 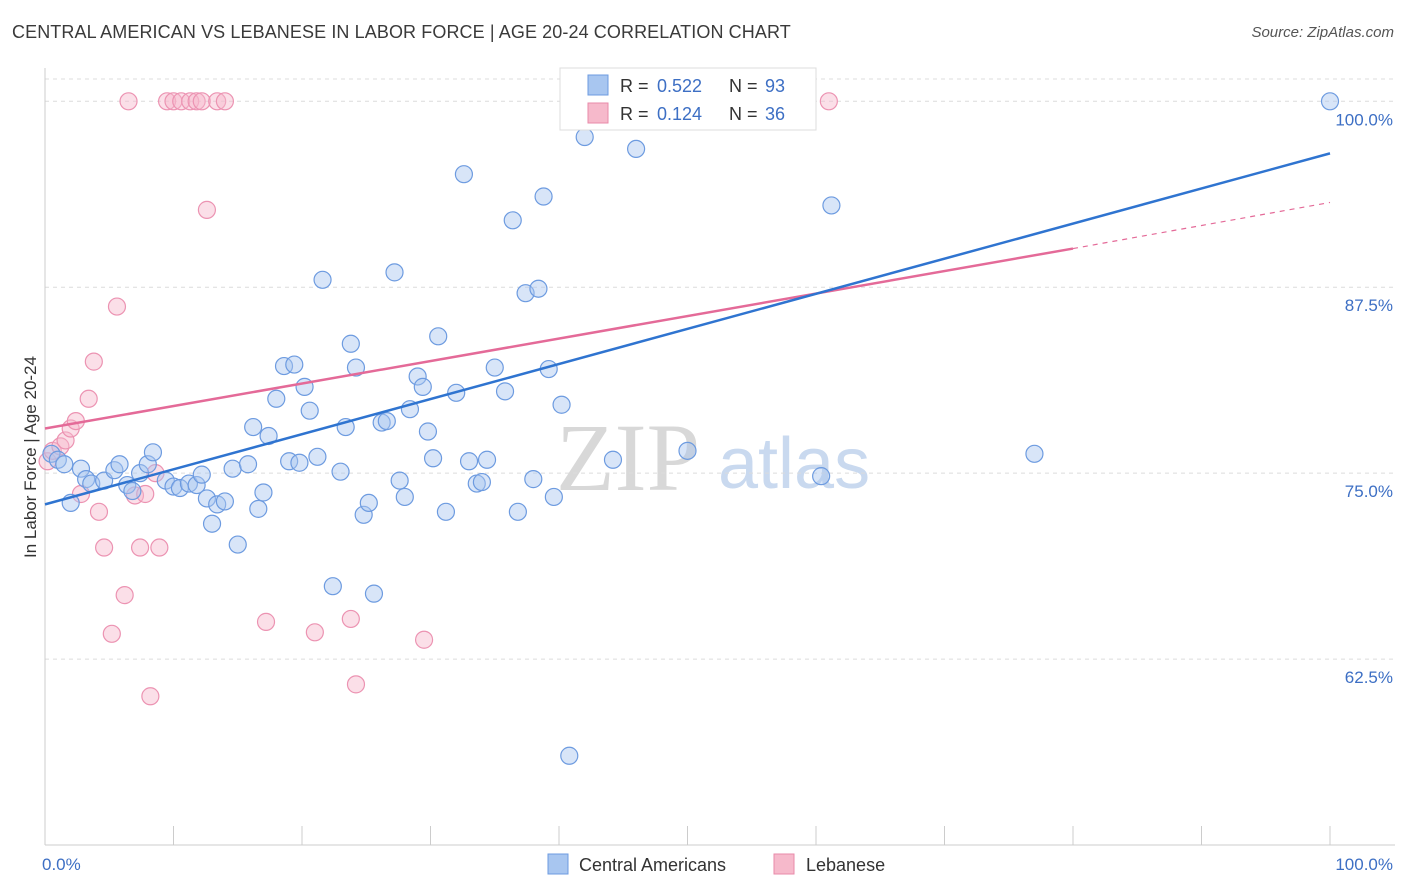 I want to click on legend-n-value-1: 93, so click(x=775, y=86).